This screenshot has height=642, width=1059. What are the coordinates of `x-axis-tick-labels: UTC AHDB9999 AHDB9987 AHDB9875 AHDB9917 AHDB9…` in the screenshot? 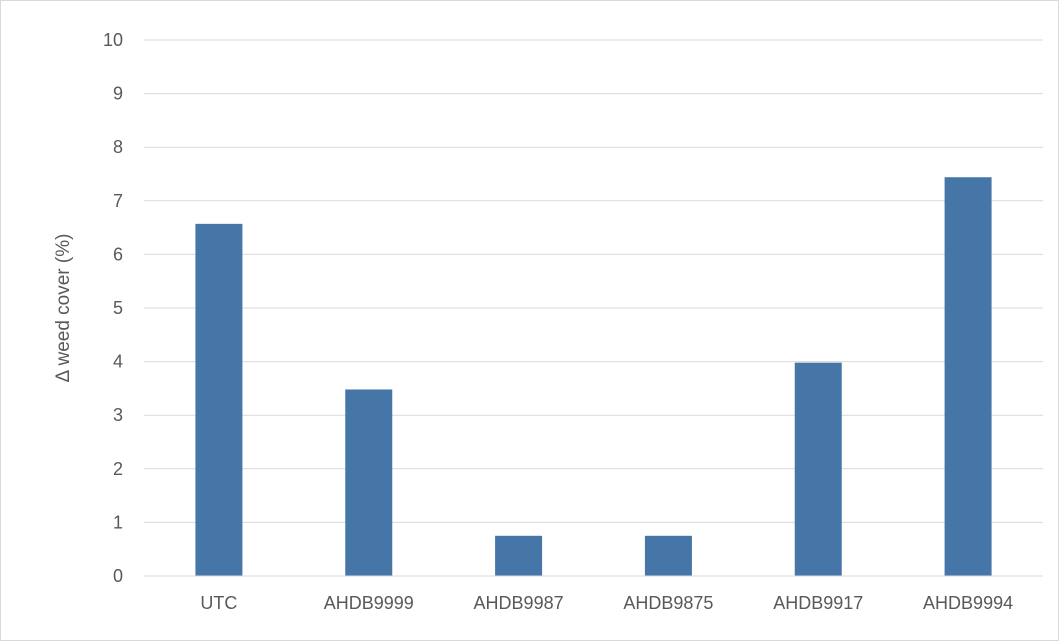 It's located at (606, 603).